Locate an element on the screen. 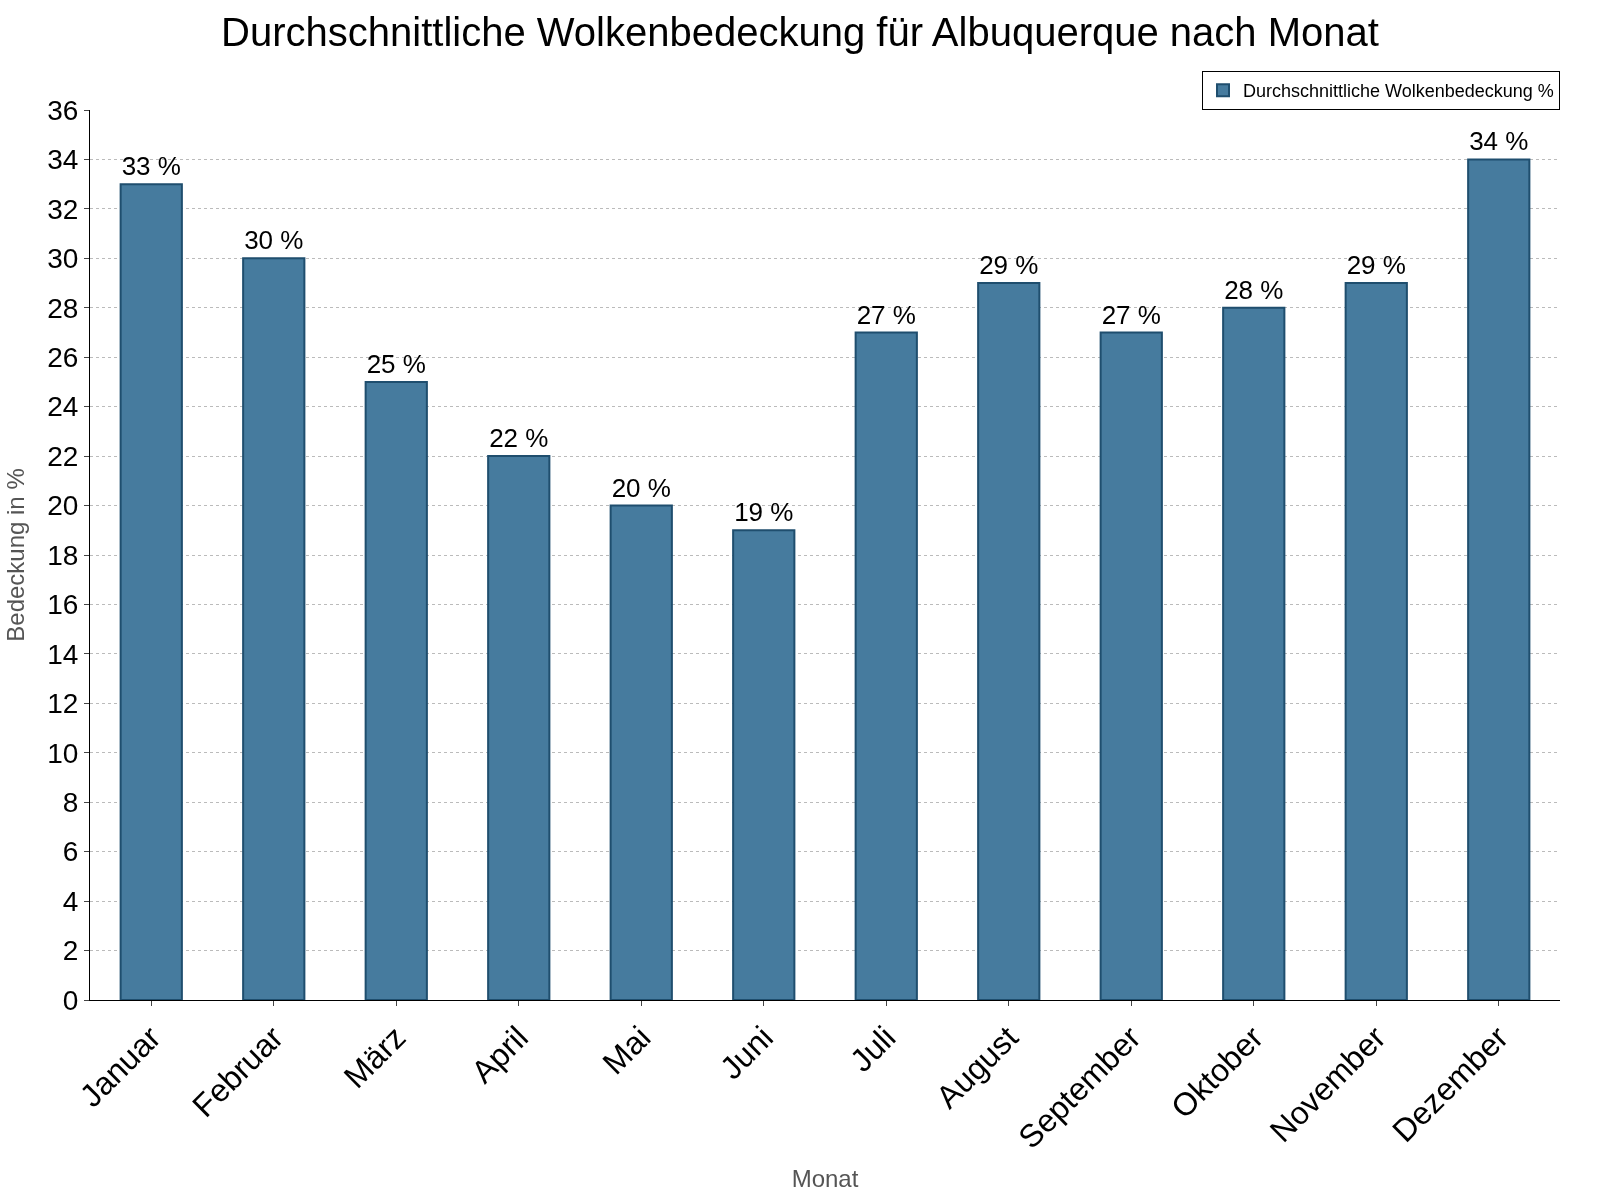  y-tick-label: 32 is located at coordinates (63, 209).